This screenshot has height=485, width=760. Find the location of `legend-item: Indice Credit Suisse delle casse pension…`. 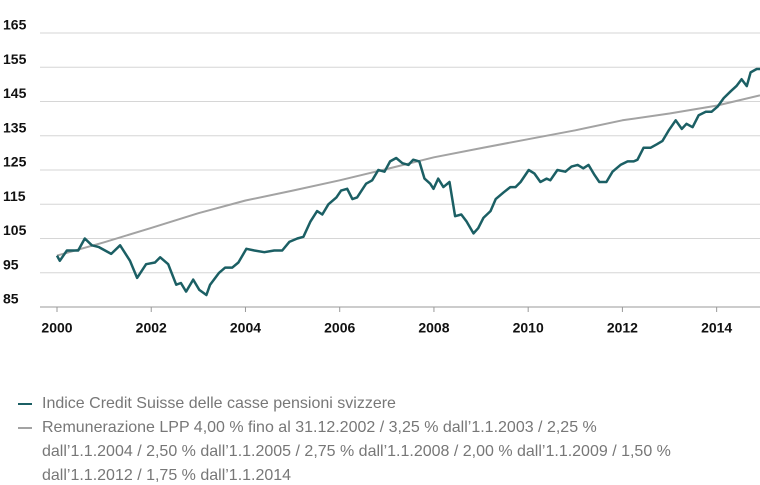

legend-item: Indice Credit Suisse delle casse pension… is located at coordinates (348, 404).